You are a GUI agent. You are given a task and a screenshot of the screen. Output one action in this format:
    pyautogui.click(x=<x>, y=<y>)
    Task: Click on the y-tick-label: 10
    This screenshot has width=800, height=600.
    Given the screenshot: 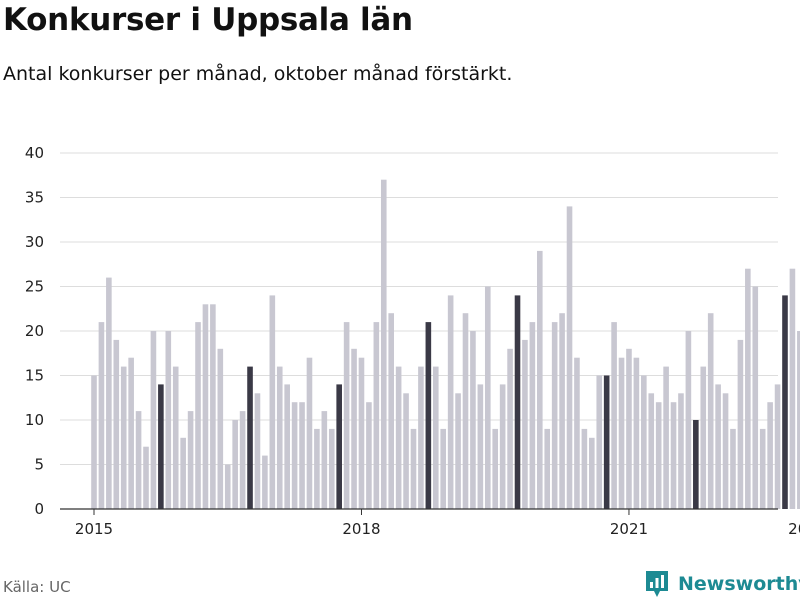 What is the action you would take?
    pyautogui.click(x=34, y=420)
    